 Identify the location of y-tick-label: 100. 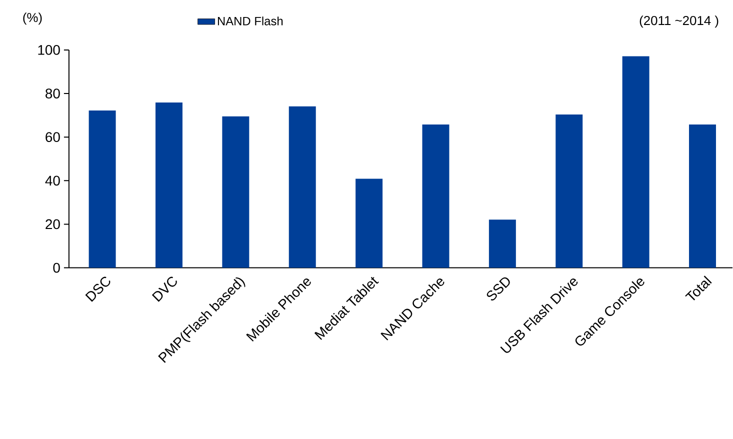
(49, 50).